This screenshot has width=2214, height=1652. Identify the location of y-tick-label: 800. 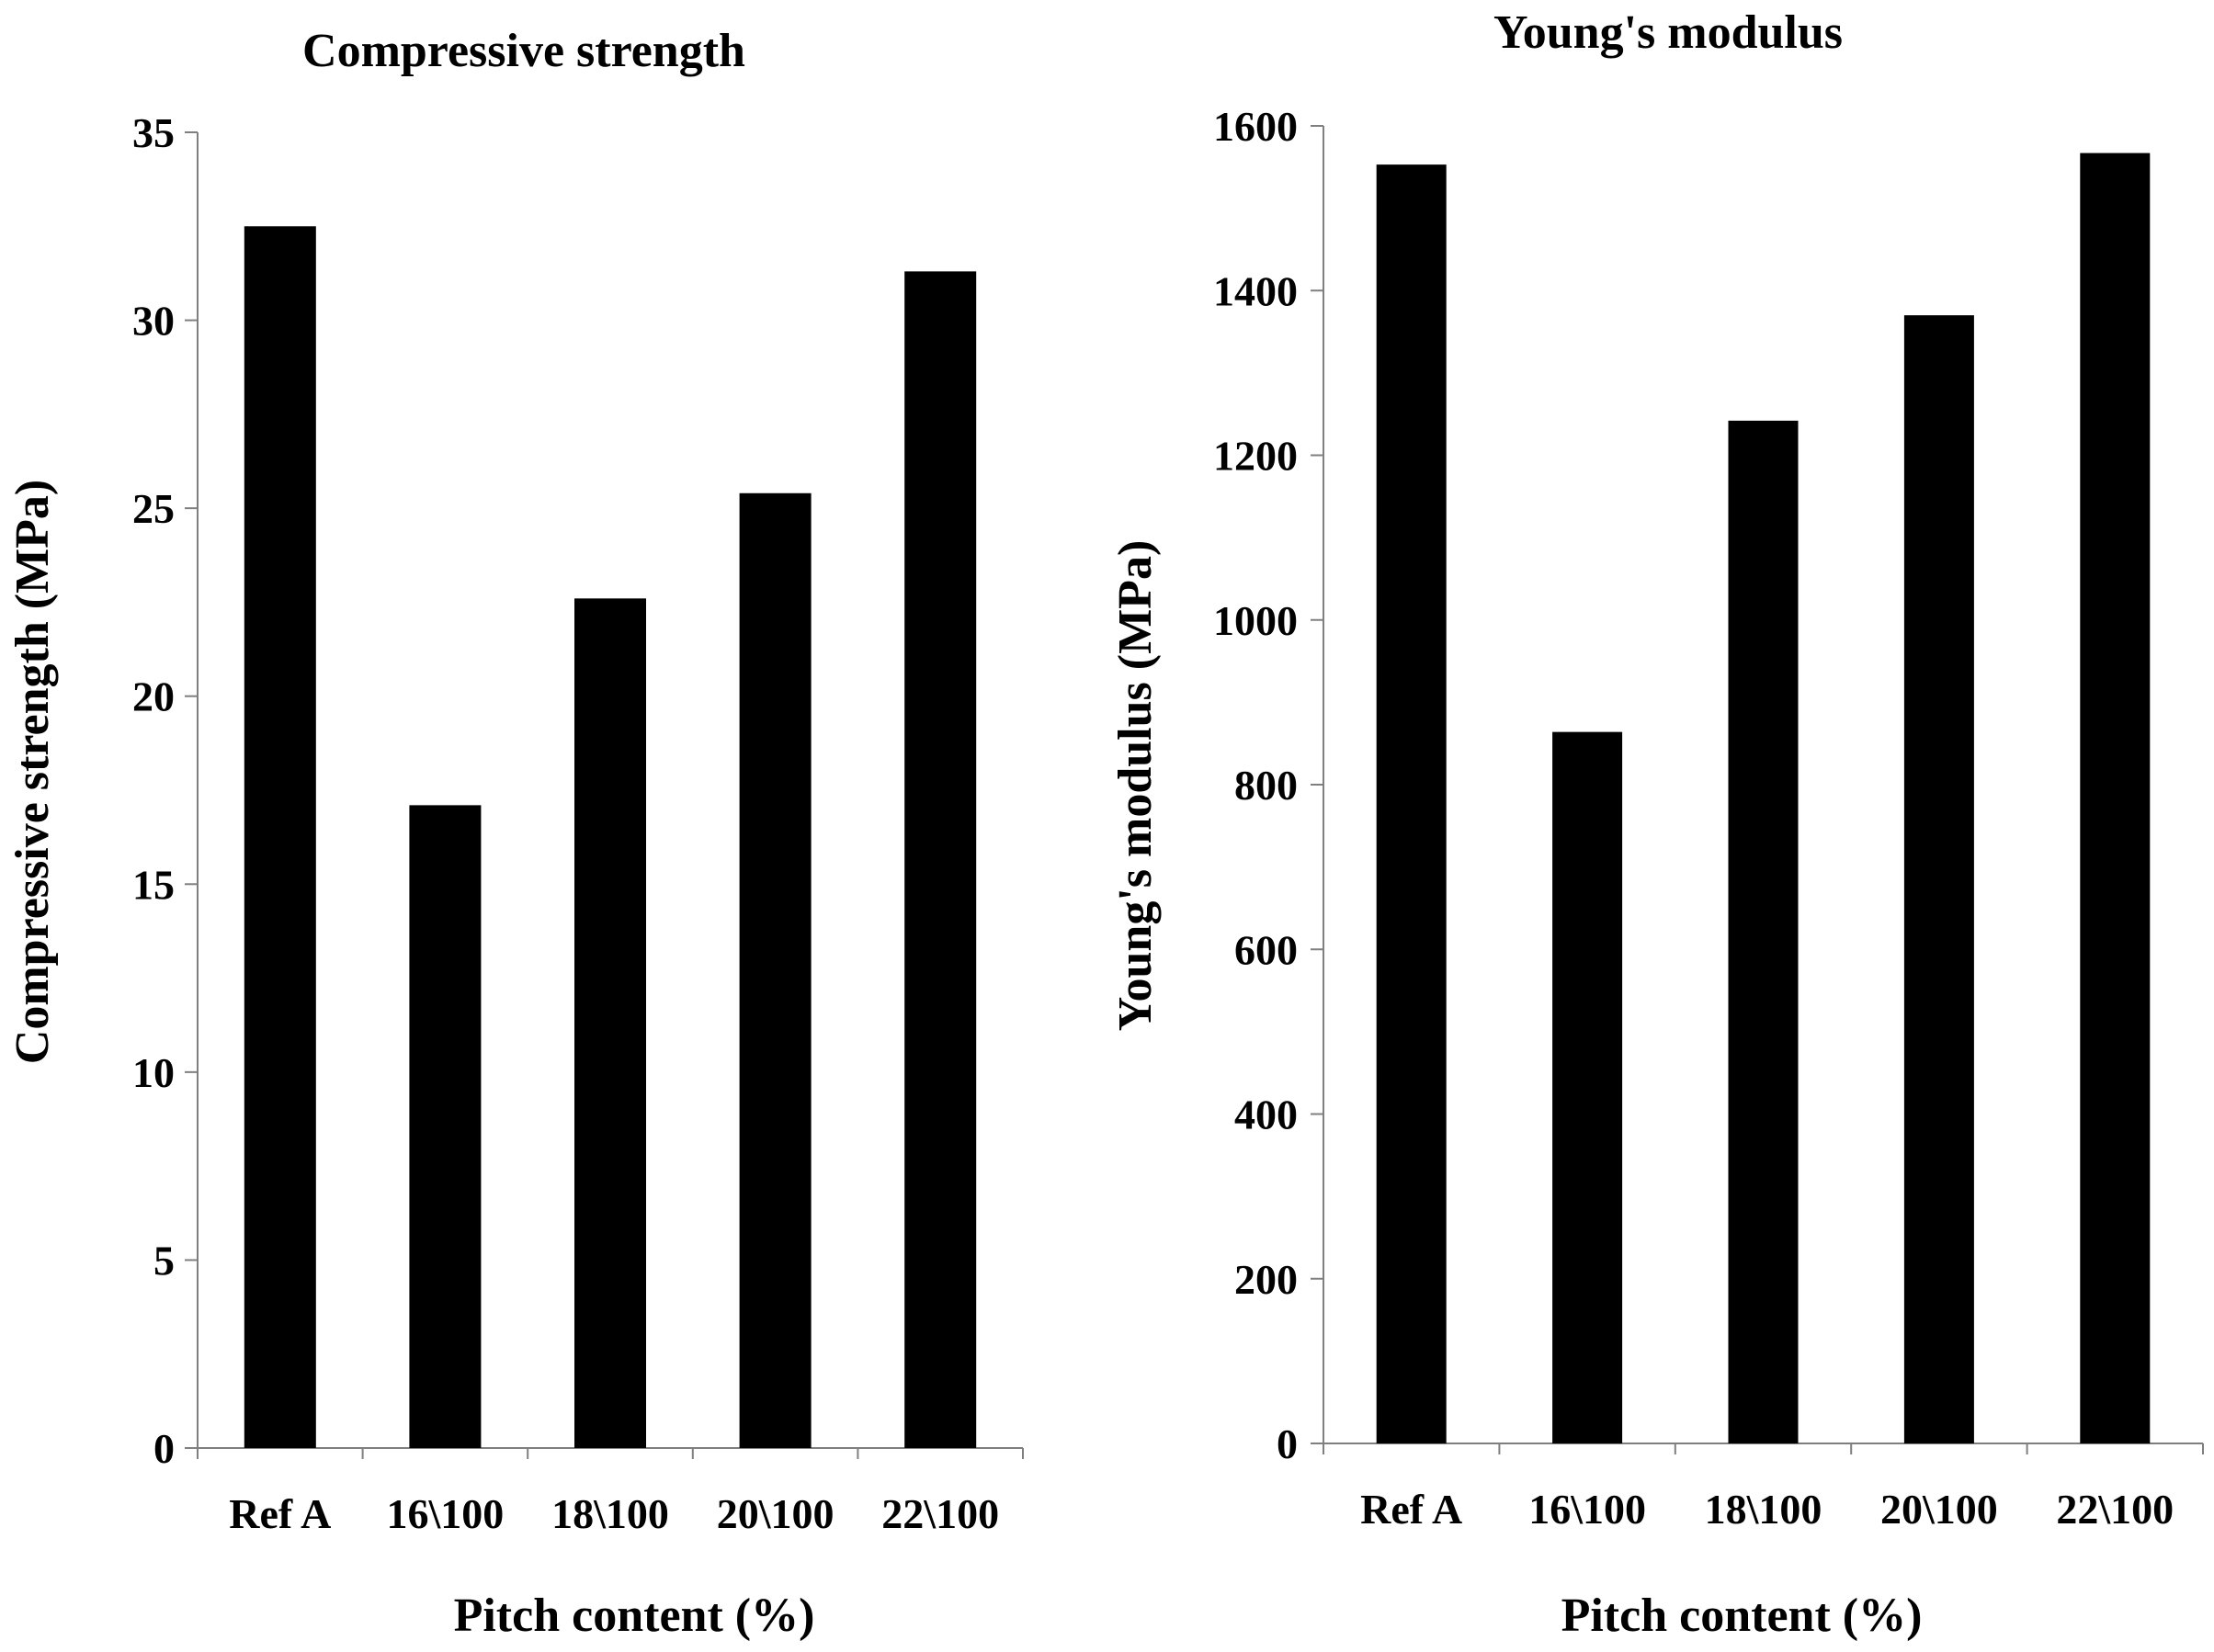
(1266, 785).